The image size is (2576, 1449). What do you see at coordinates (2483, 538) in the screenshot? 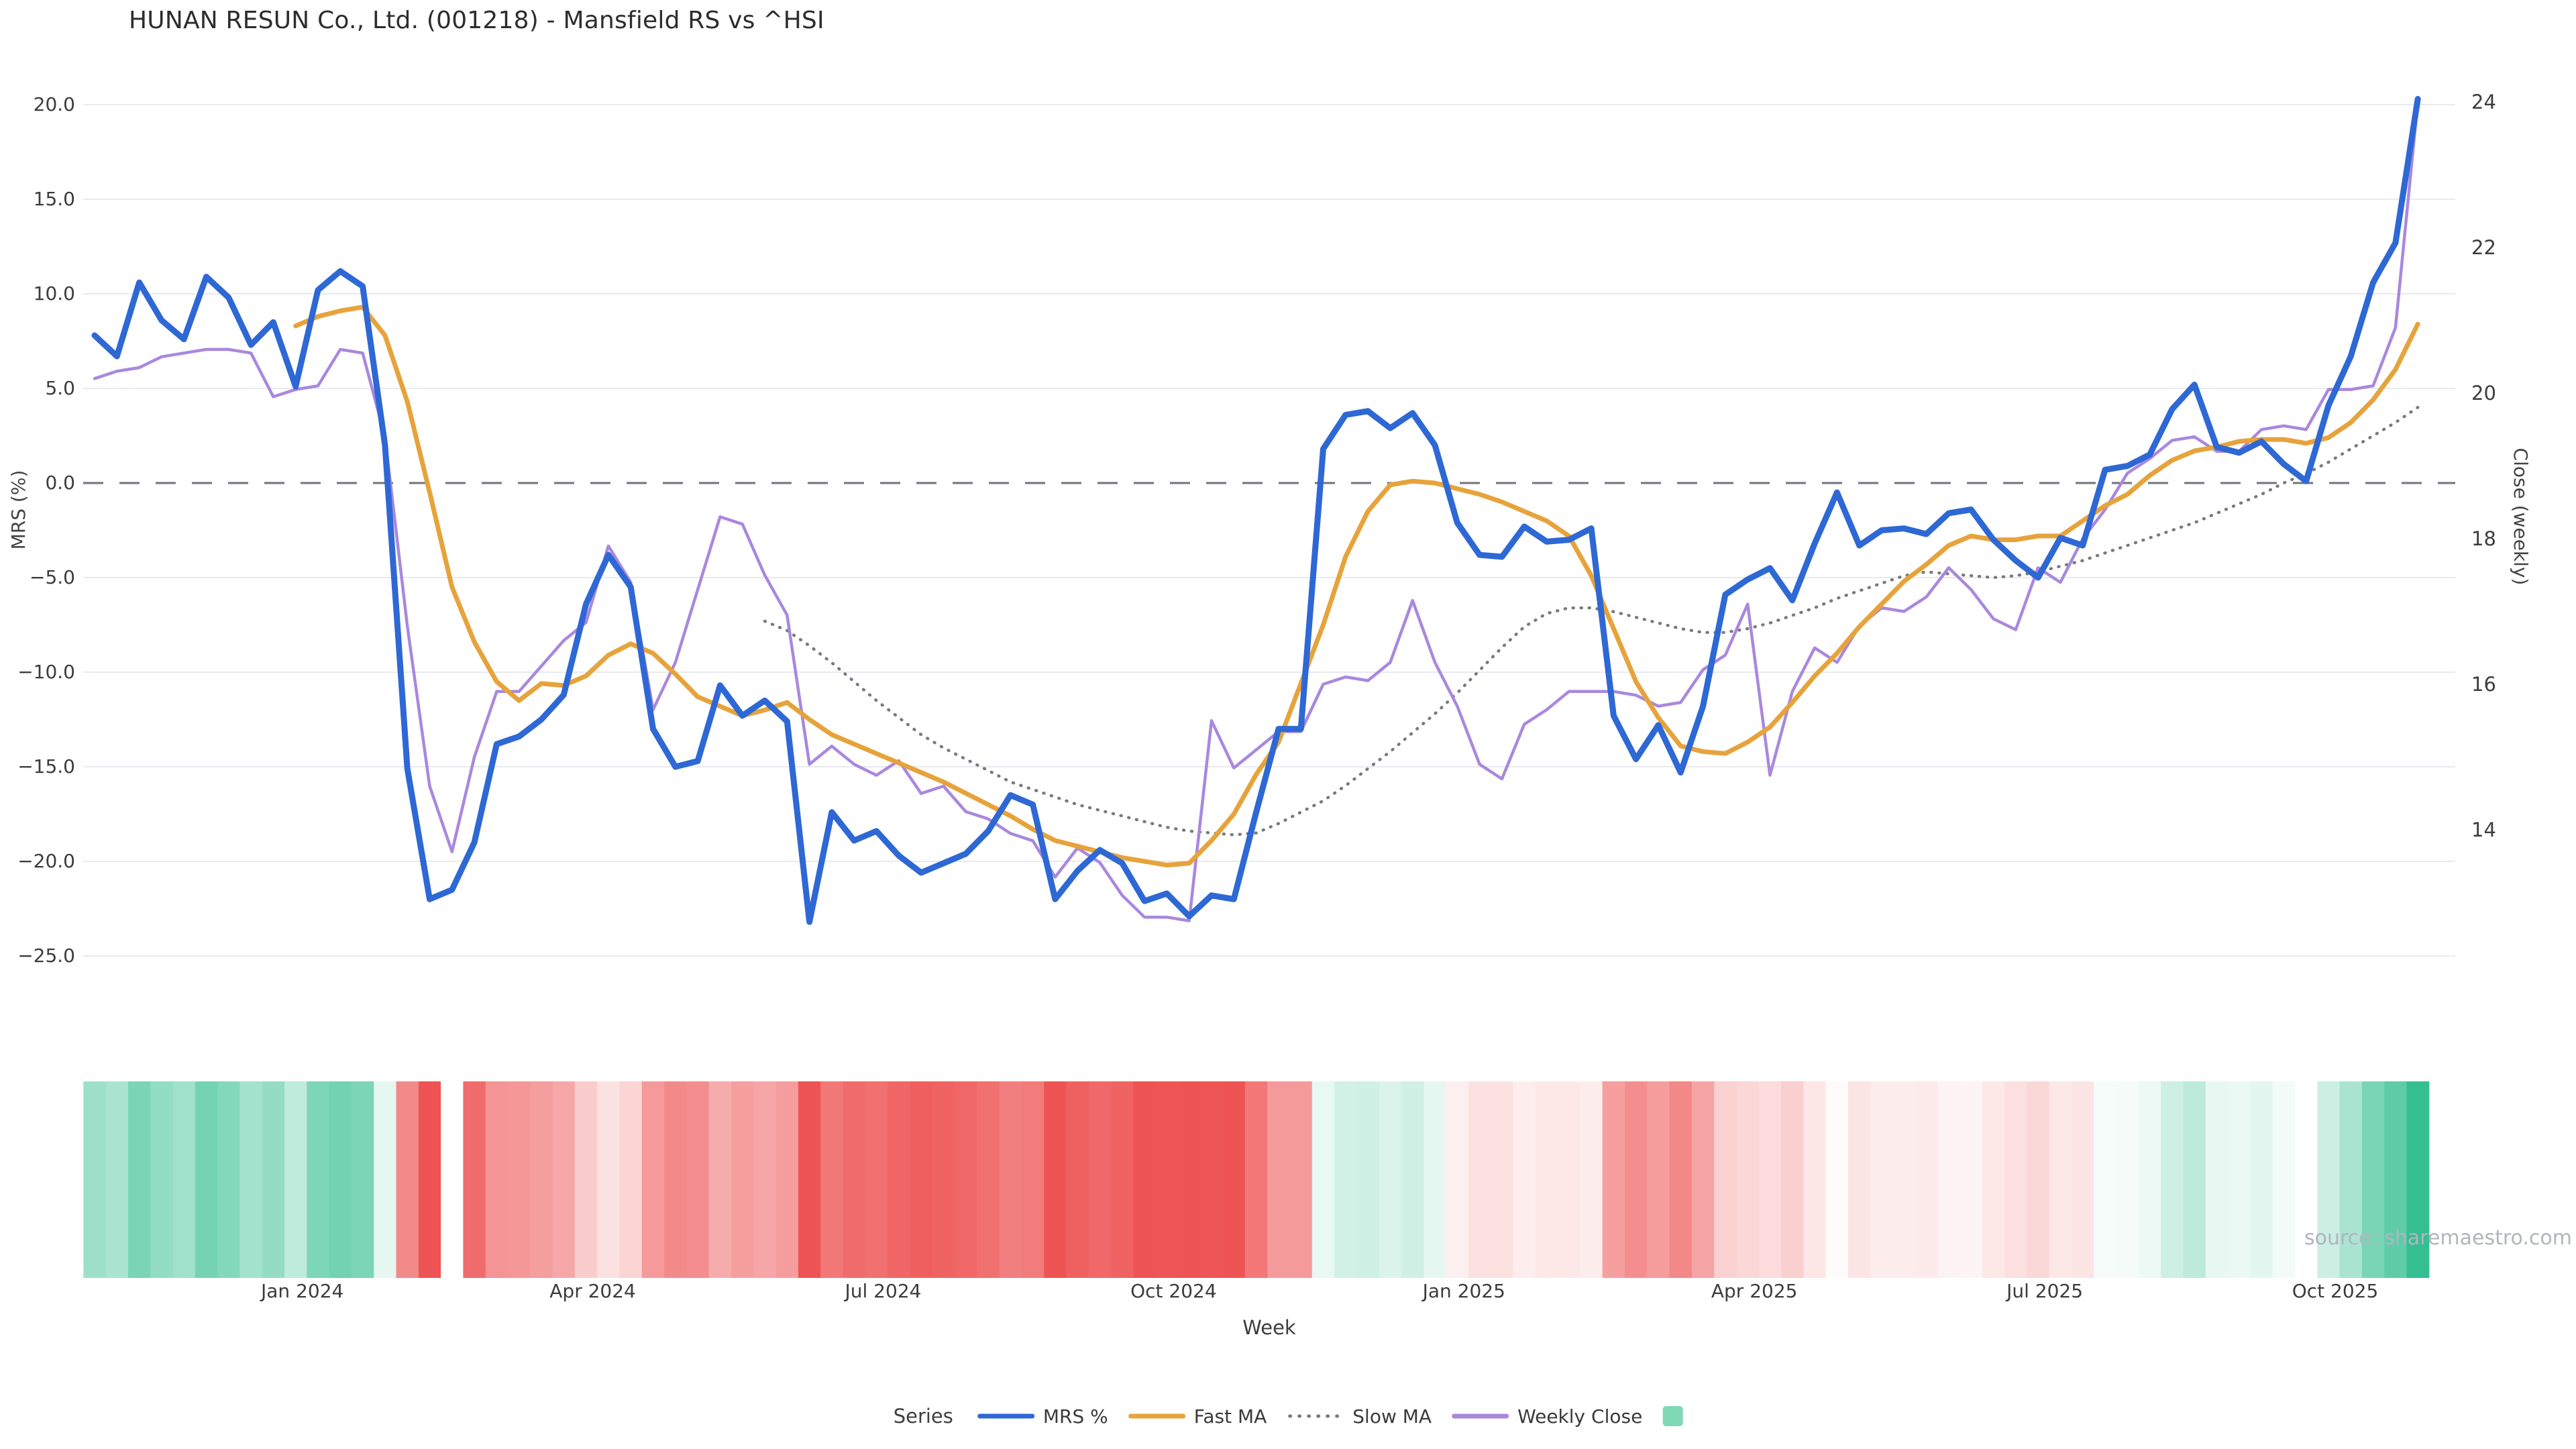
I see `y-right-tick-label: 18` at bounding box center [2483, 538].